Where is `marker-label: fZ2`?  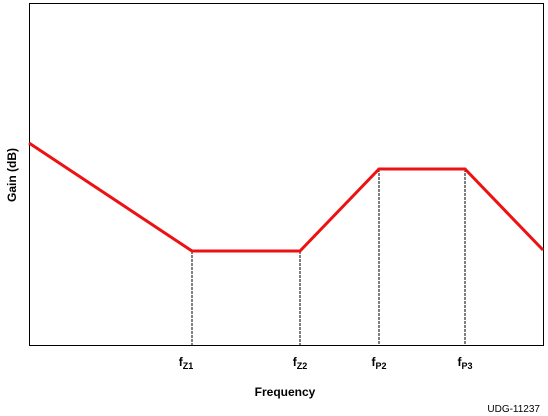 marker-label: fZ2 is located at coordinates (300, 363).